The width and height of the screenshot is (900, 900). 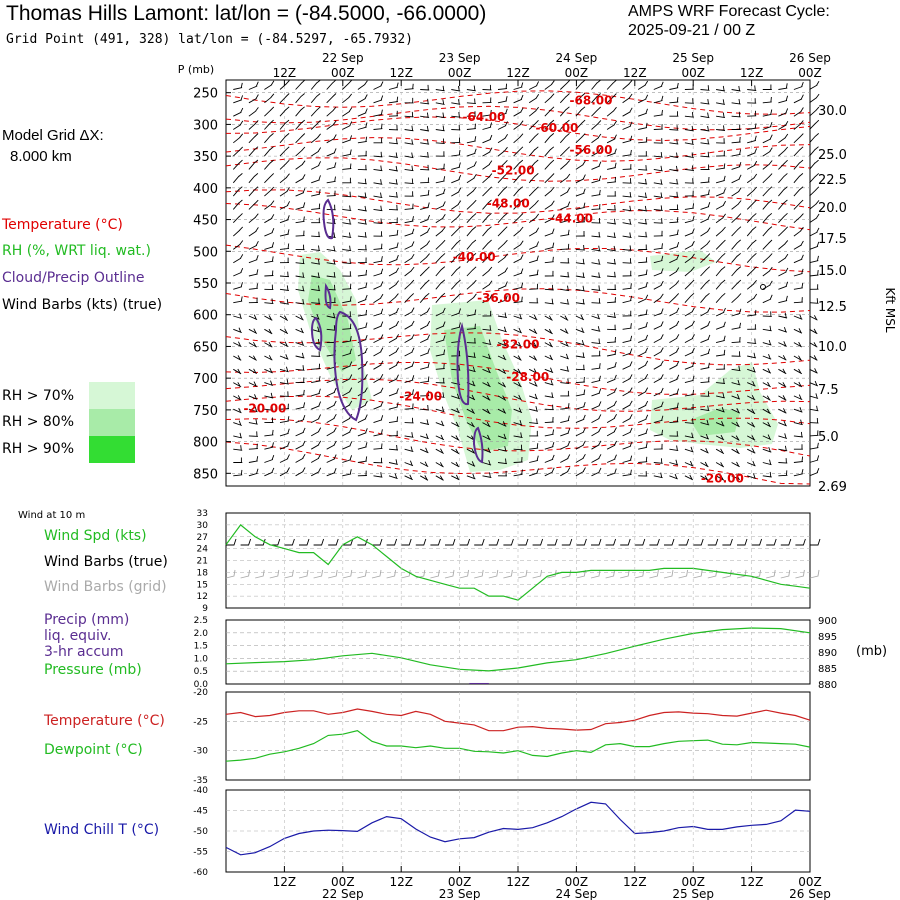 I want to click on pressure-tick-label: 750, so click(x=205, y=411).